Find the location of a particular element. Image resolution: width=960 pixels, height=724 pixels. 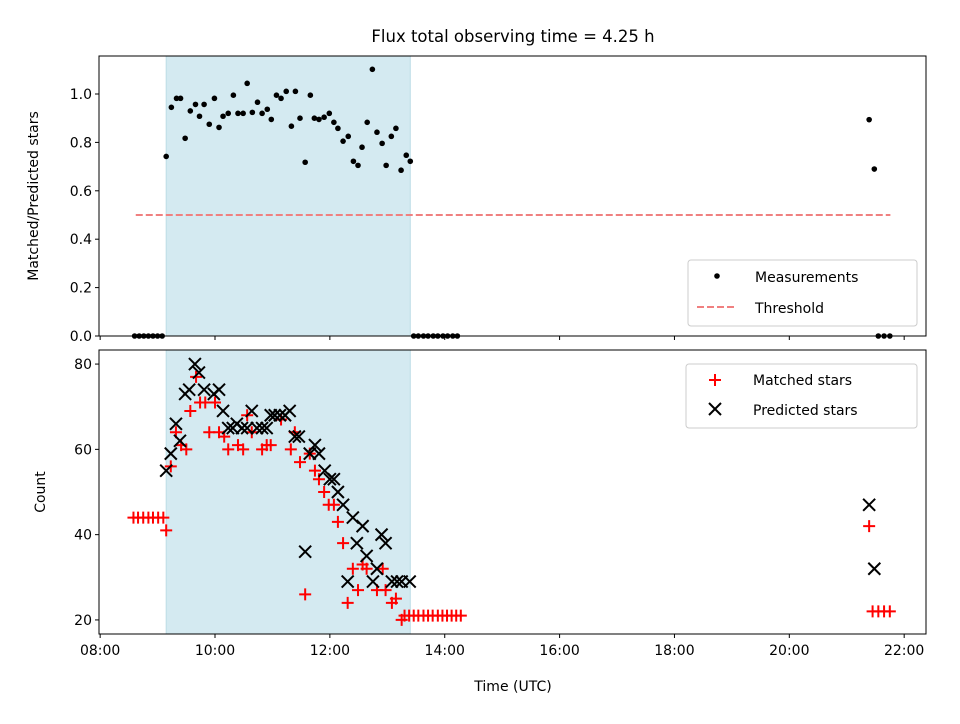

x-tick-label: 16:00 is located at coordinates (559, 651).